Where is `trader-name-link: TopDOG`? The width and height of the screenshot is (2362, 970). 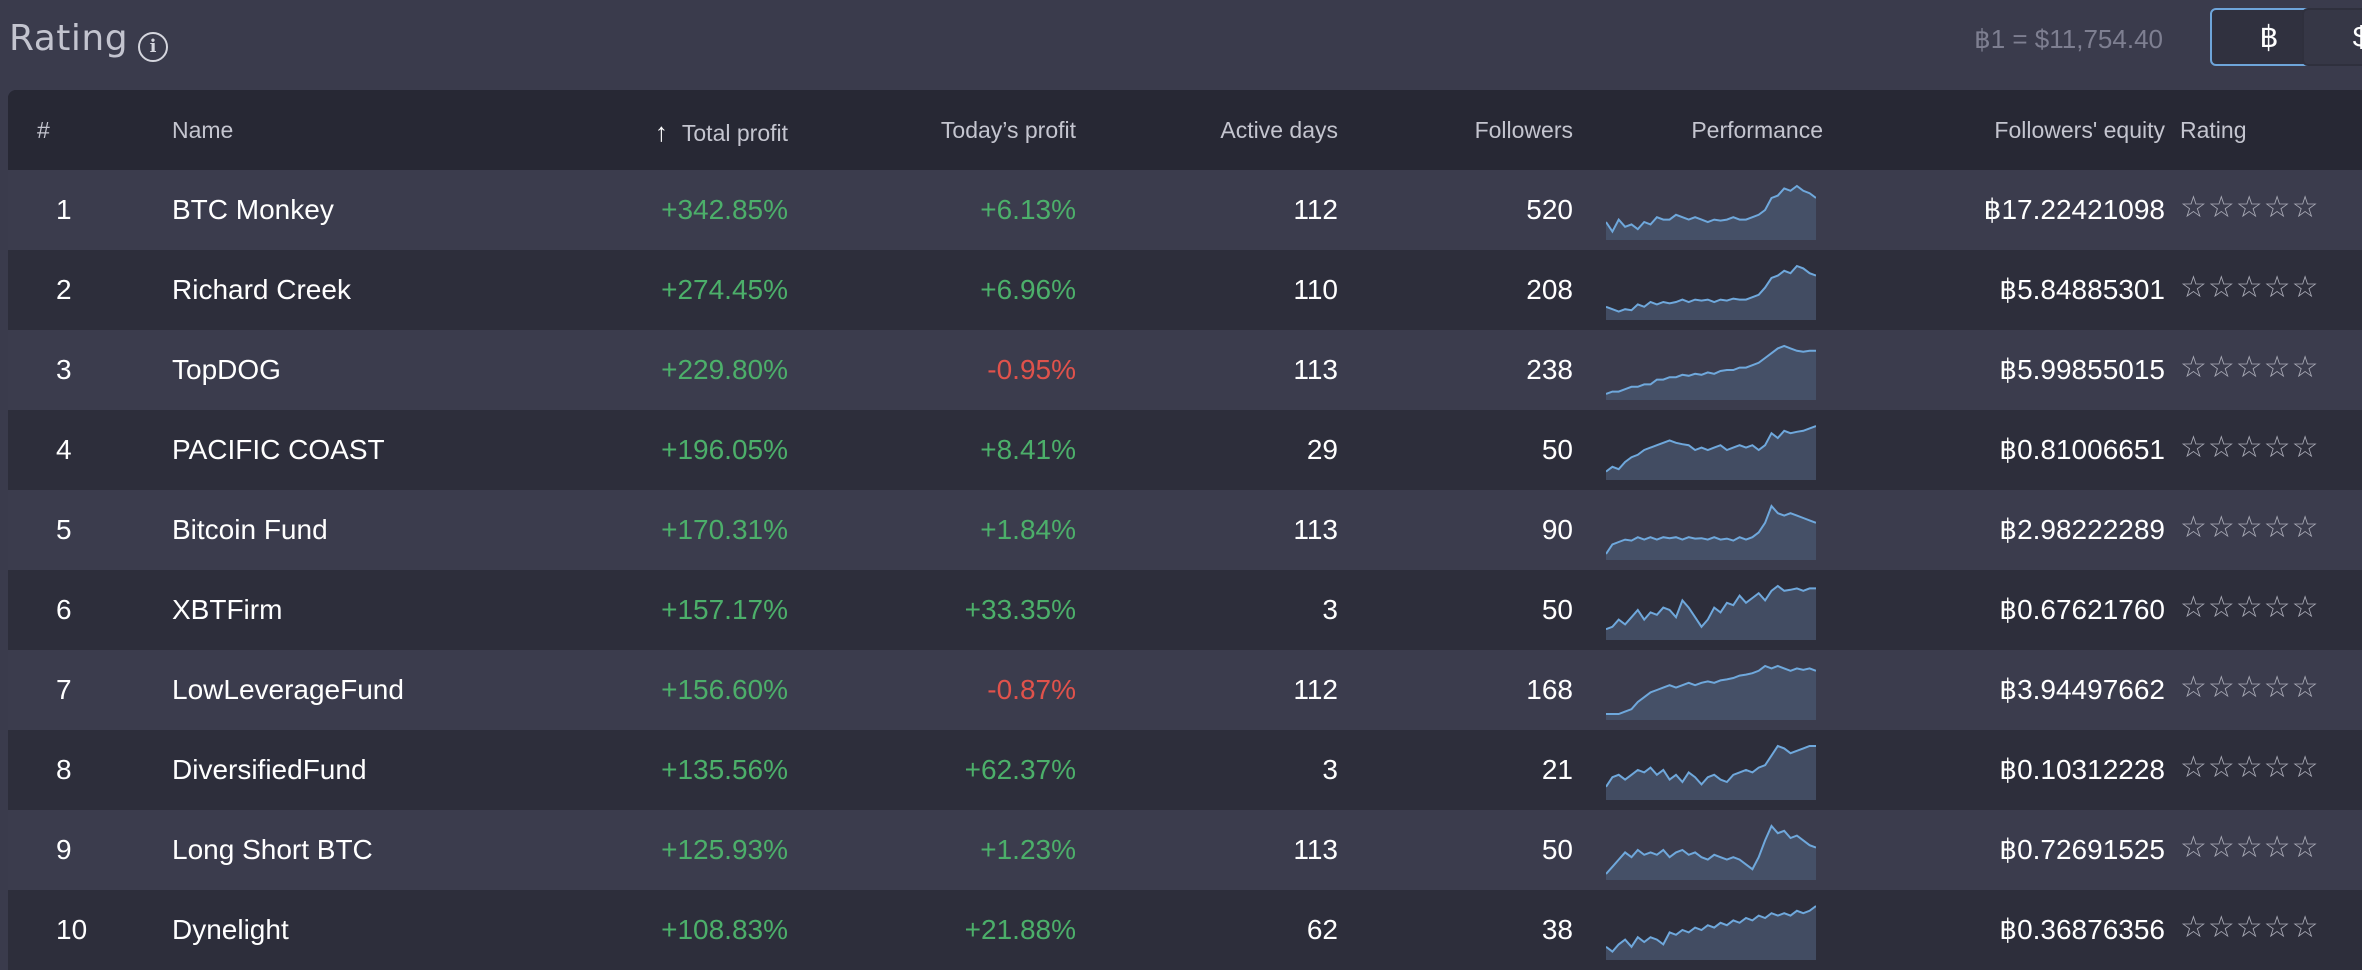
trader-name-link: TopDOG is located at coordinates (226, 369).